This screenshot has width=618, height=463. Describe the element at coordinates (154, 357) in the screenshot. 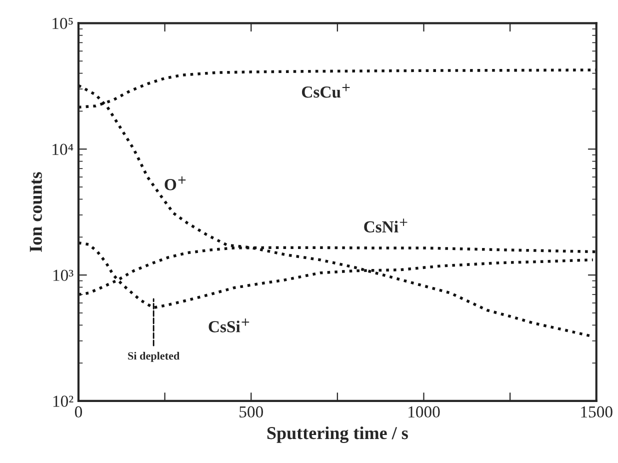

I see `annotation: Si depleted` at that location.